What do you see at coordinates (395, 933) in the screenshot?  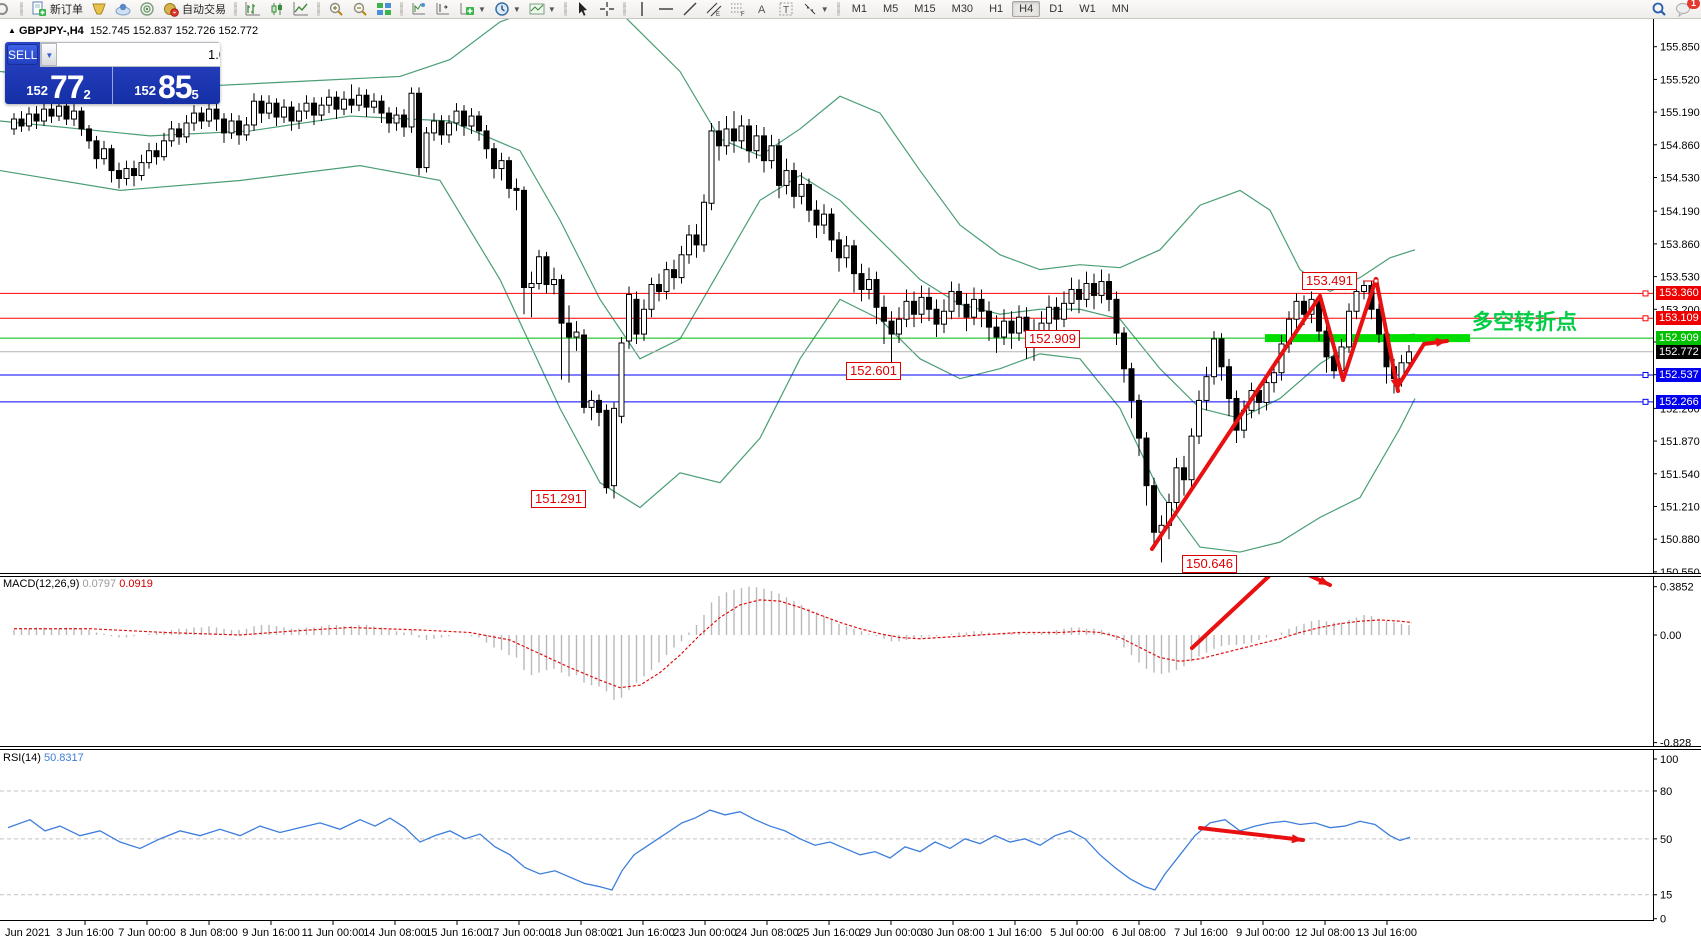 I see `time-label: 14 Jun 08:00` at bounding box center [395, 933].